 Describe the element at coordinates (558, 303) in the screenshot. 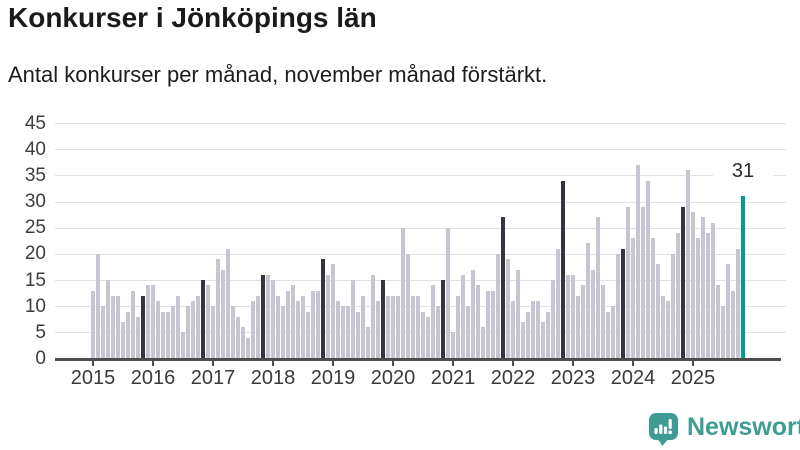

I see `bar-2022-m10` at that location.